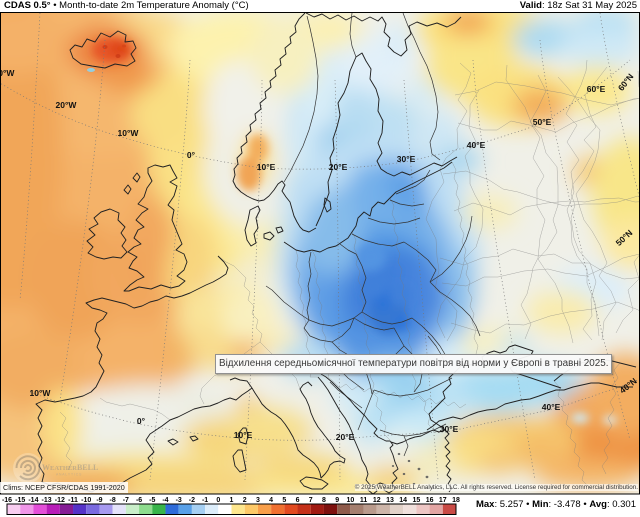 The height and width of the screenshot is (517, 640). What do you see at coordinates (179, 500) in the screenshot?
I see `svg-text: -3` at bounding box center [179, 500].